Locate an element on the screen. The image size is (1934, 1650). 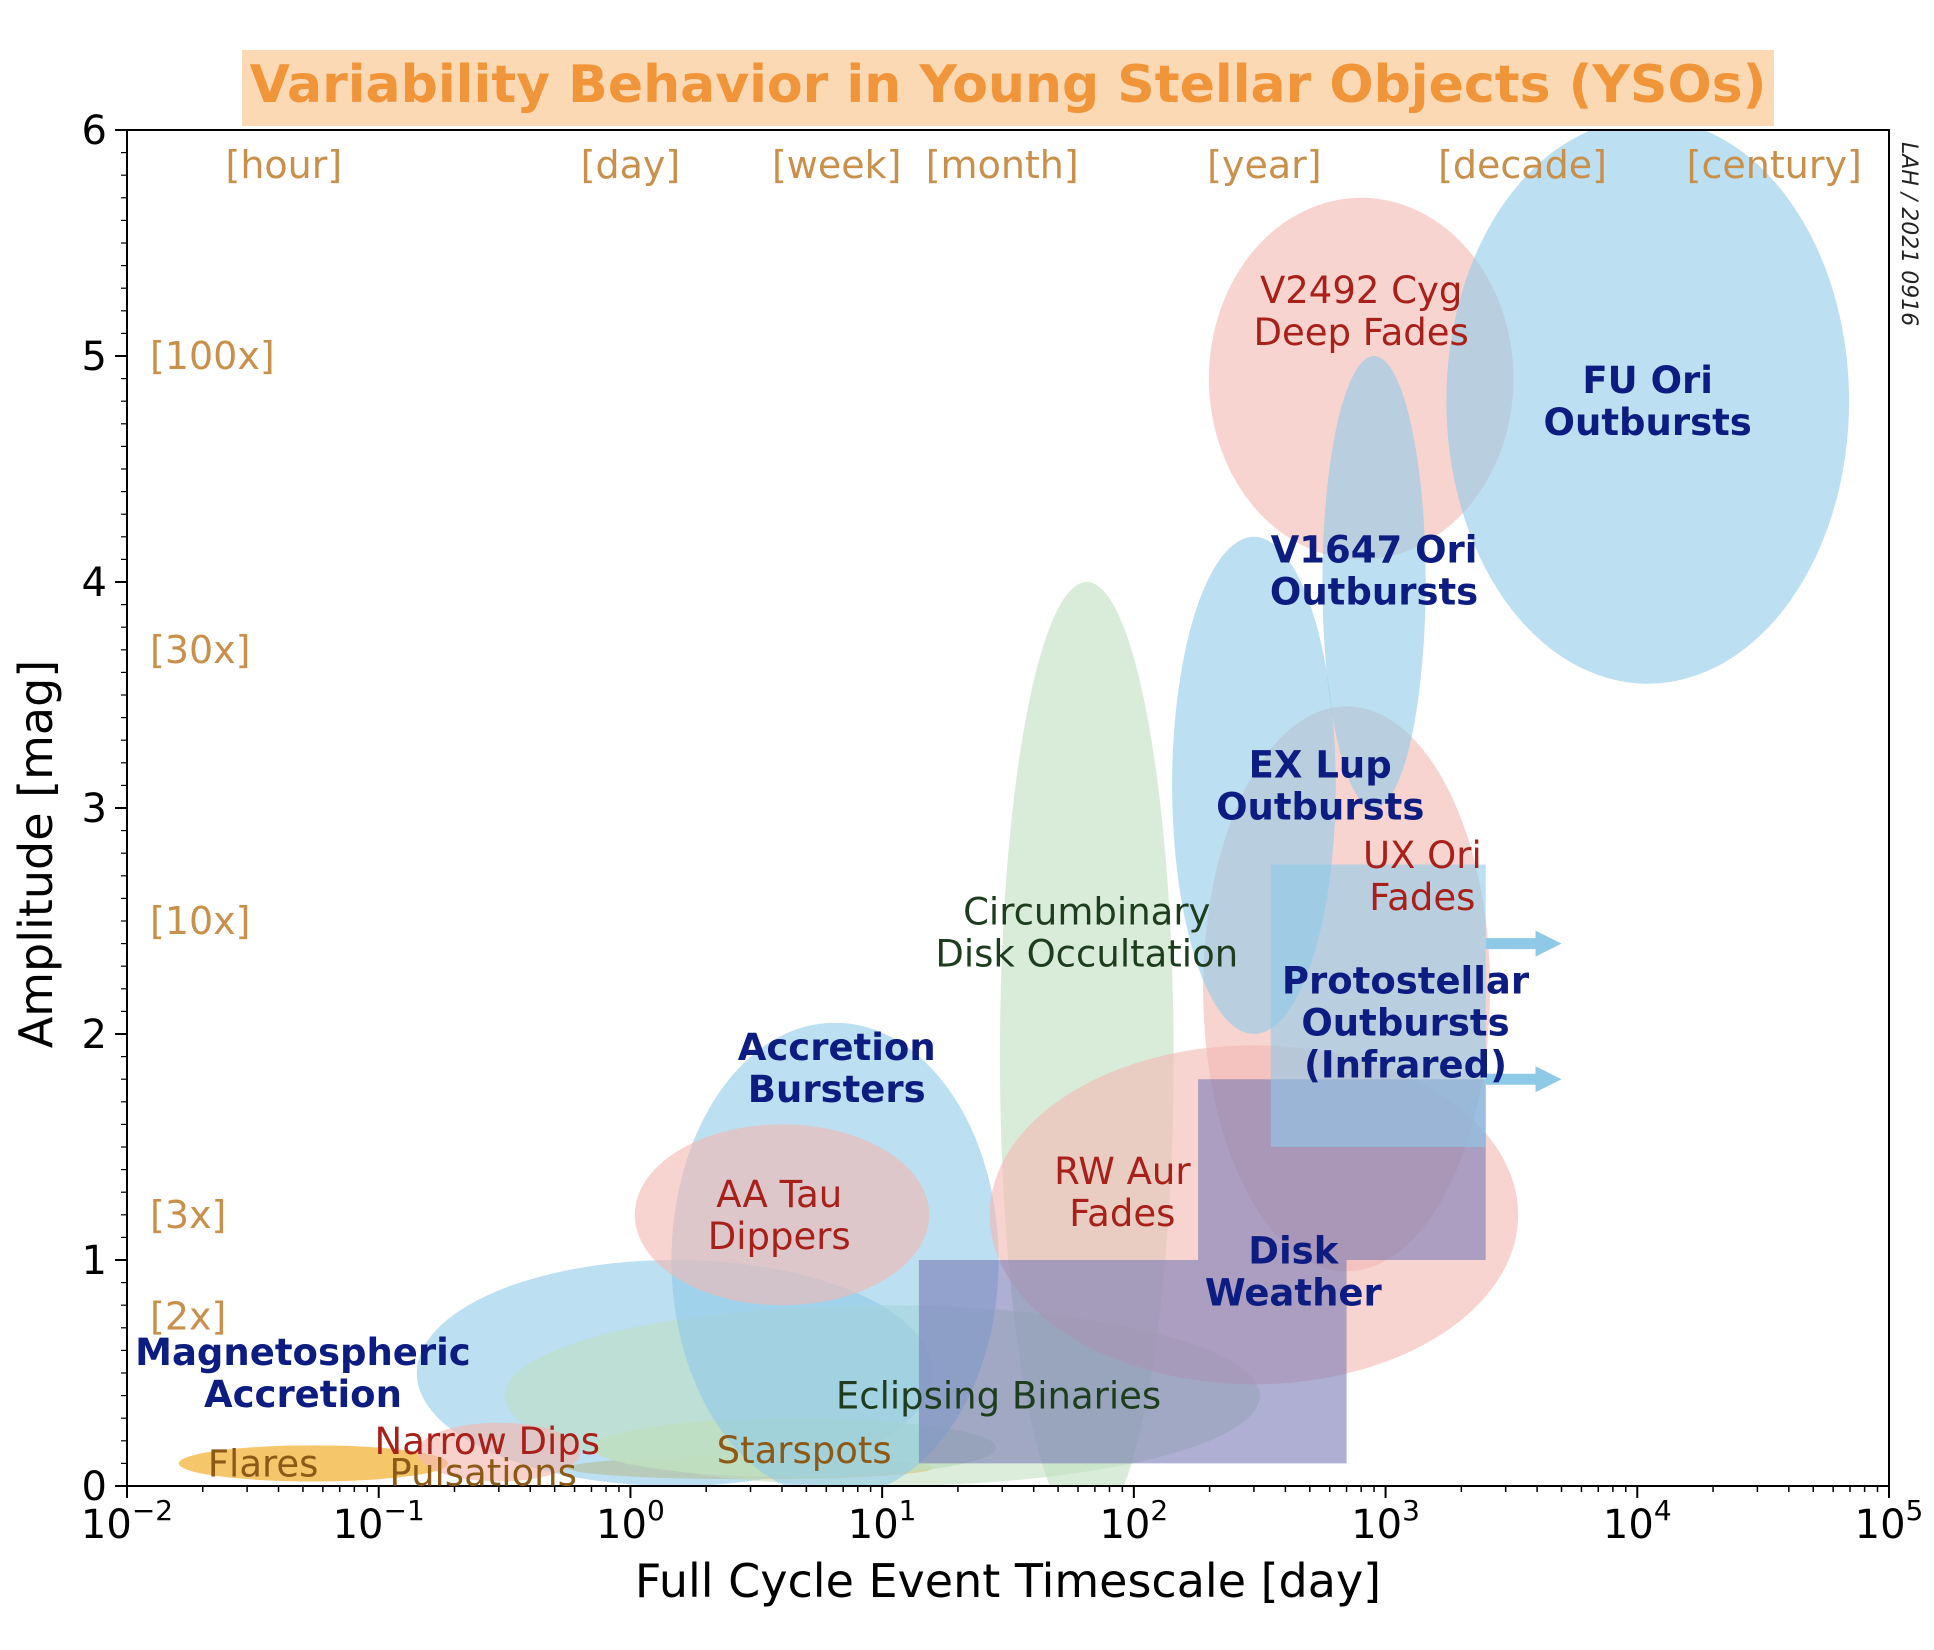
v1647-region is located at coordinates (1374, 582).